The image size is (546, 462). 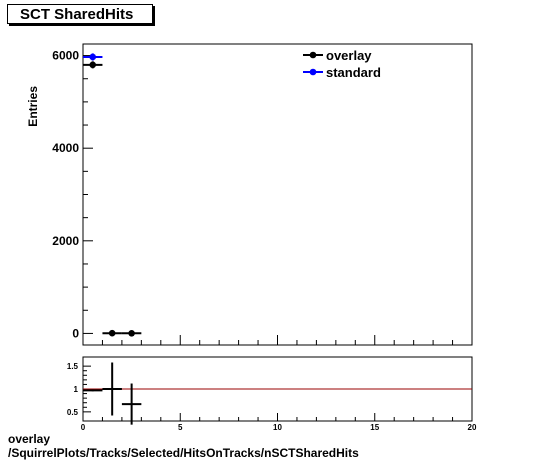 What do you see at coordinates (76, 389) in the screenshot?
I see `ratio-y-tick-label: 1` at bounding box center [76, 389].